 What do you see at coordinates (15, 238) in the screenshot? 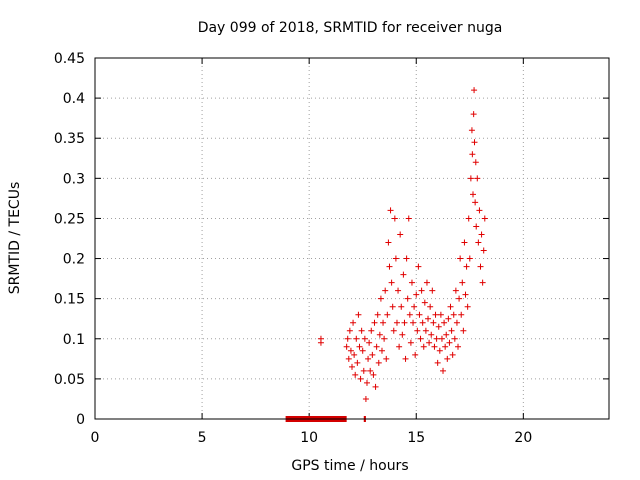
I see `y-axis-label: SRMTID / TECUs` at bounding box center [15, 238].